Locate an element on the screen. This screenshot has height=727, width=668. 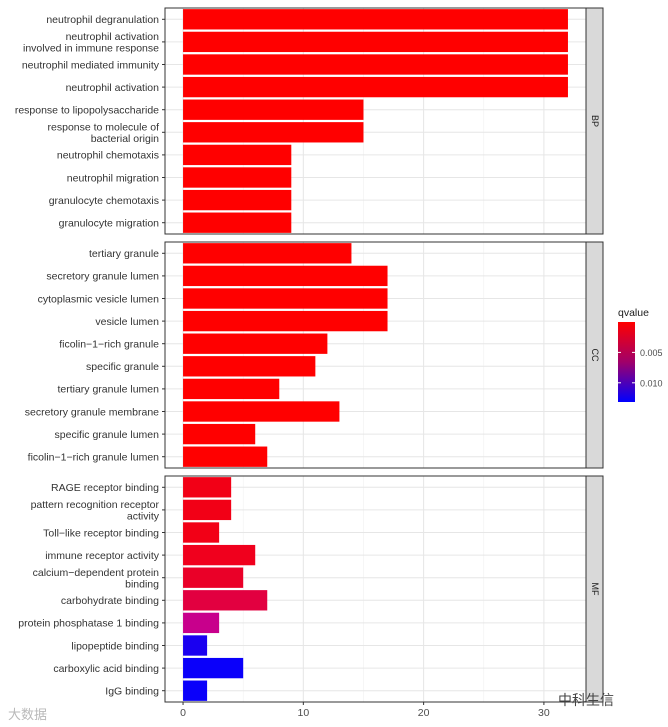
category-label: response to molecule of bacterial origin is located at coordinates (104, 133).